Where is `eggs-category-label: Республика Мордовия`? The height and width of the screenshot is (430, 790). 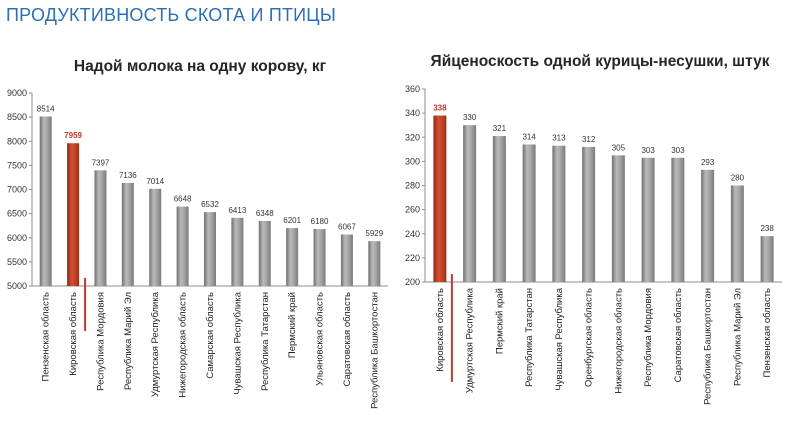
eggs-category-label: Республика Мордовия is located at coordinates (648, 337).